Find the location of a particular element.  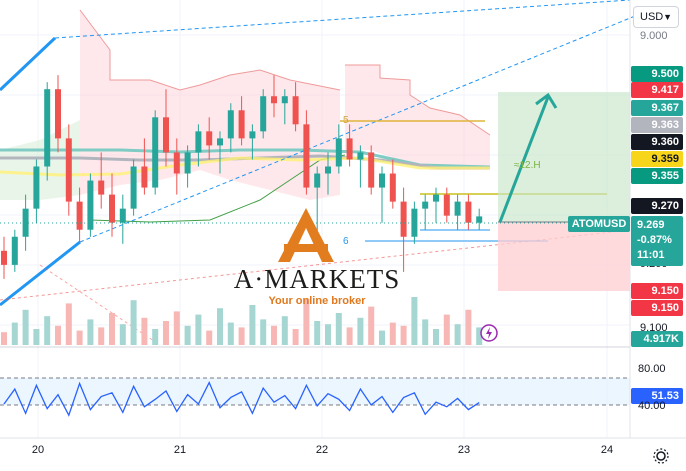

time-label-22: 22 is located at coordinates (322, 450).